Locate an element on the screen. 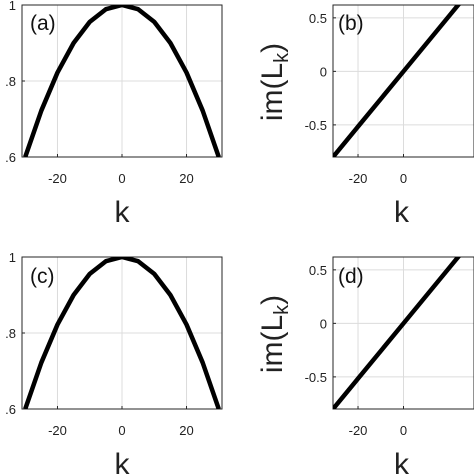  panel-label: (c) is located at coordinates (42, 276).